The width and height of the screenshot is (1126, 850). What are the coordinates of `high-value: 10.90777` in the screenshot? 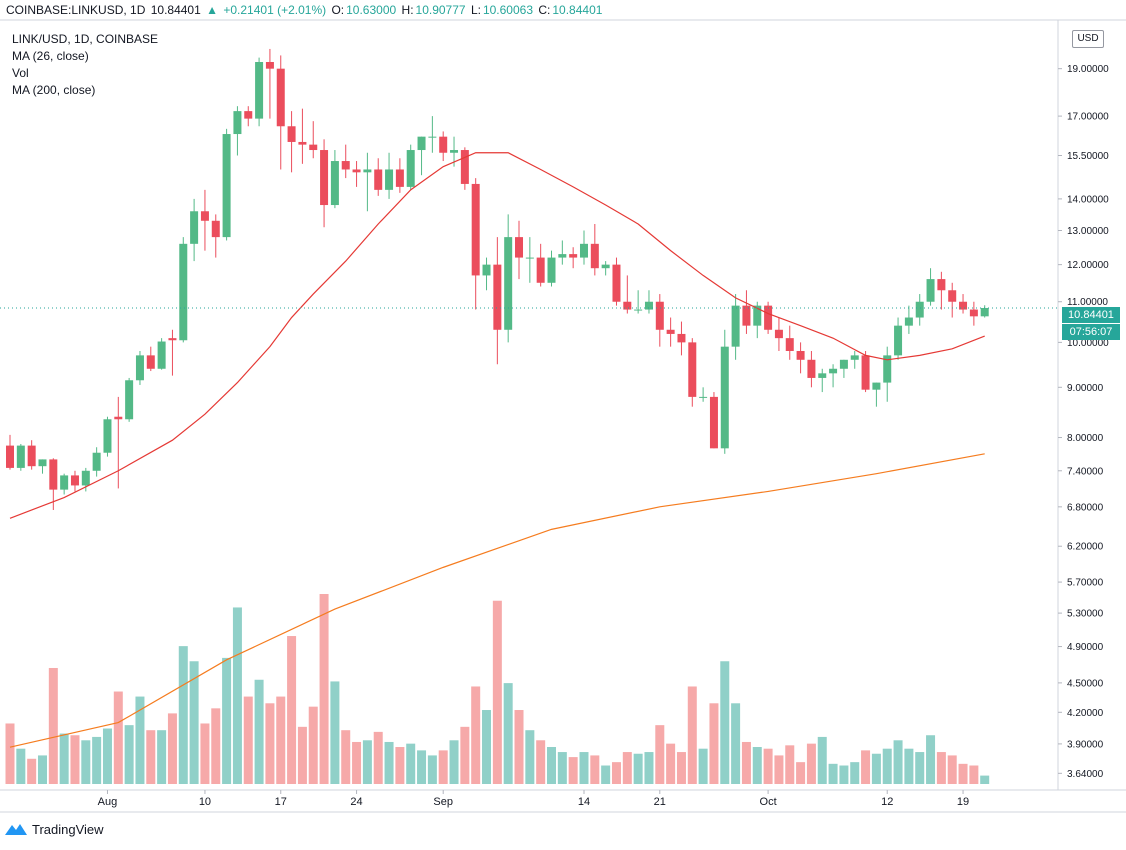 It's located at (440, 10).